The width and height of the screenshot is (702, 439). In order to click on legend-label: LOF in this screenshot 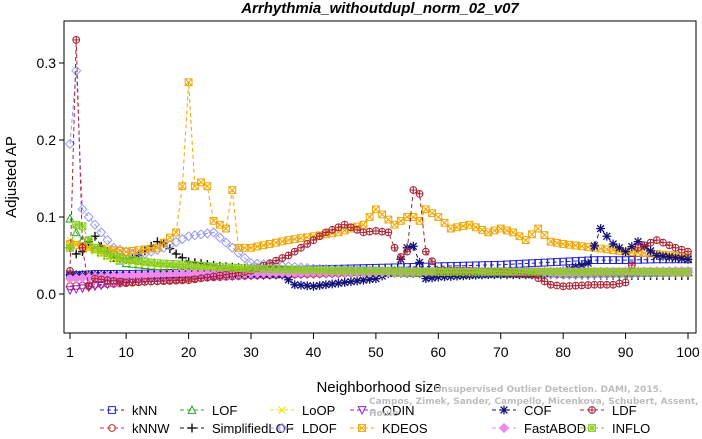, I will do `click(224, 410)`.